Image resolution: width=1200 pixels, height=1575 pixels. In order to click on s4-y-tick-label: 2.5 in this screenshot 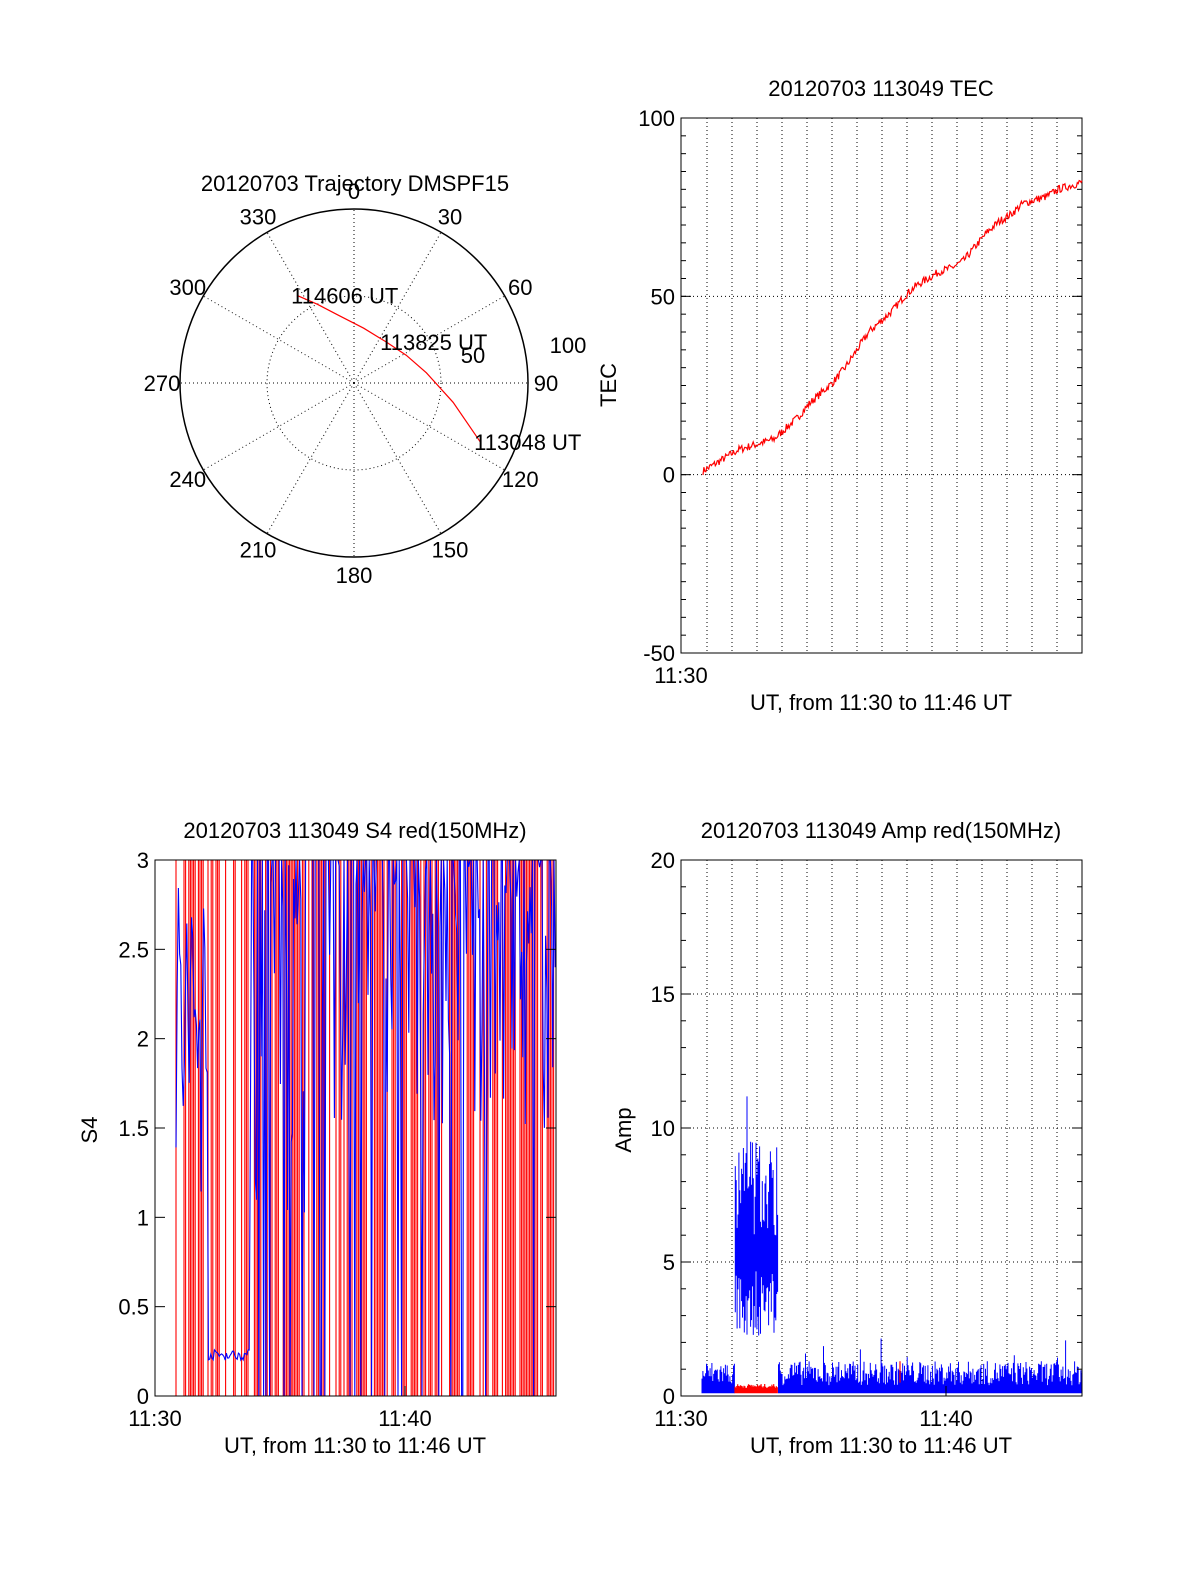, I will do `click(133, 949)`.